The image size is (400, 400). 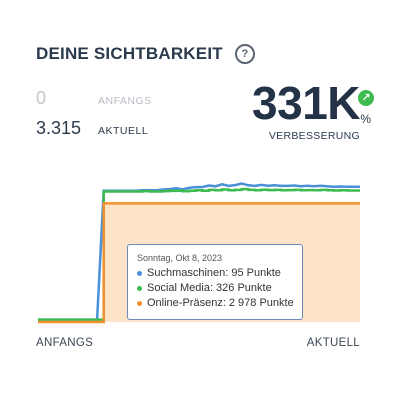 What do you see at coordinates (366, 98) in the screenshot?
I see `arrow-up-right-icon: ↗` at bounding box center [366, 98].